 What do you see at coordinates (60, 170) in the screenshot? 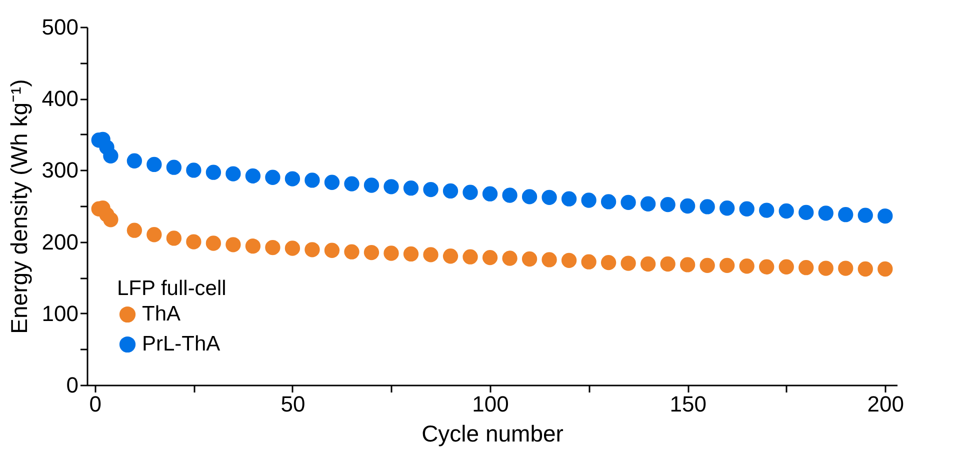
I see `y-tick-label: 300` at bounding box center [60, 170].